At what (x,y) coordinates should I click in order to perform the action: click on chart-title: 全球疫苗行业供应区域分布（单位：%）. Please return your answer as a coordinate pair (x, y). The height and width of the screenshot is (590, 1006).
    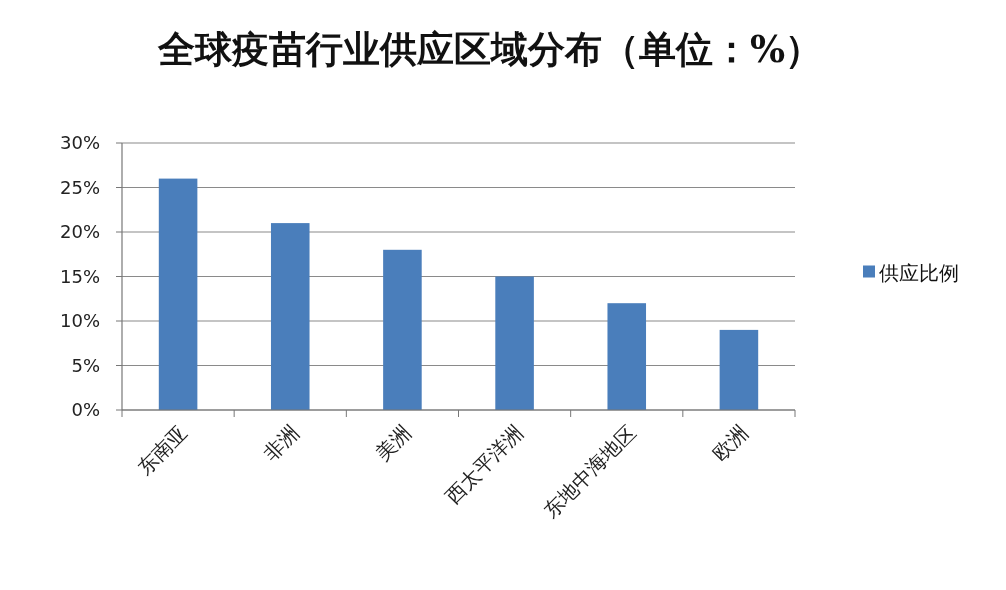
    Looking at the image, I should click on (489, 49).